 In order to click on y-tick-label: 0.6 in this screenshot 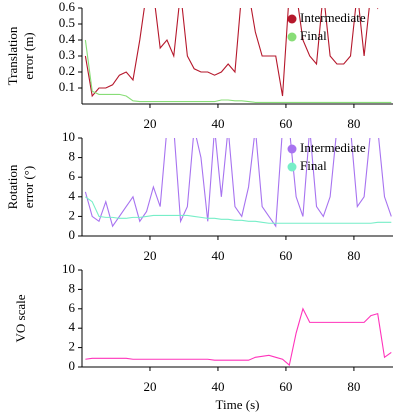, I will do `click(67, 7)`.